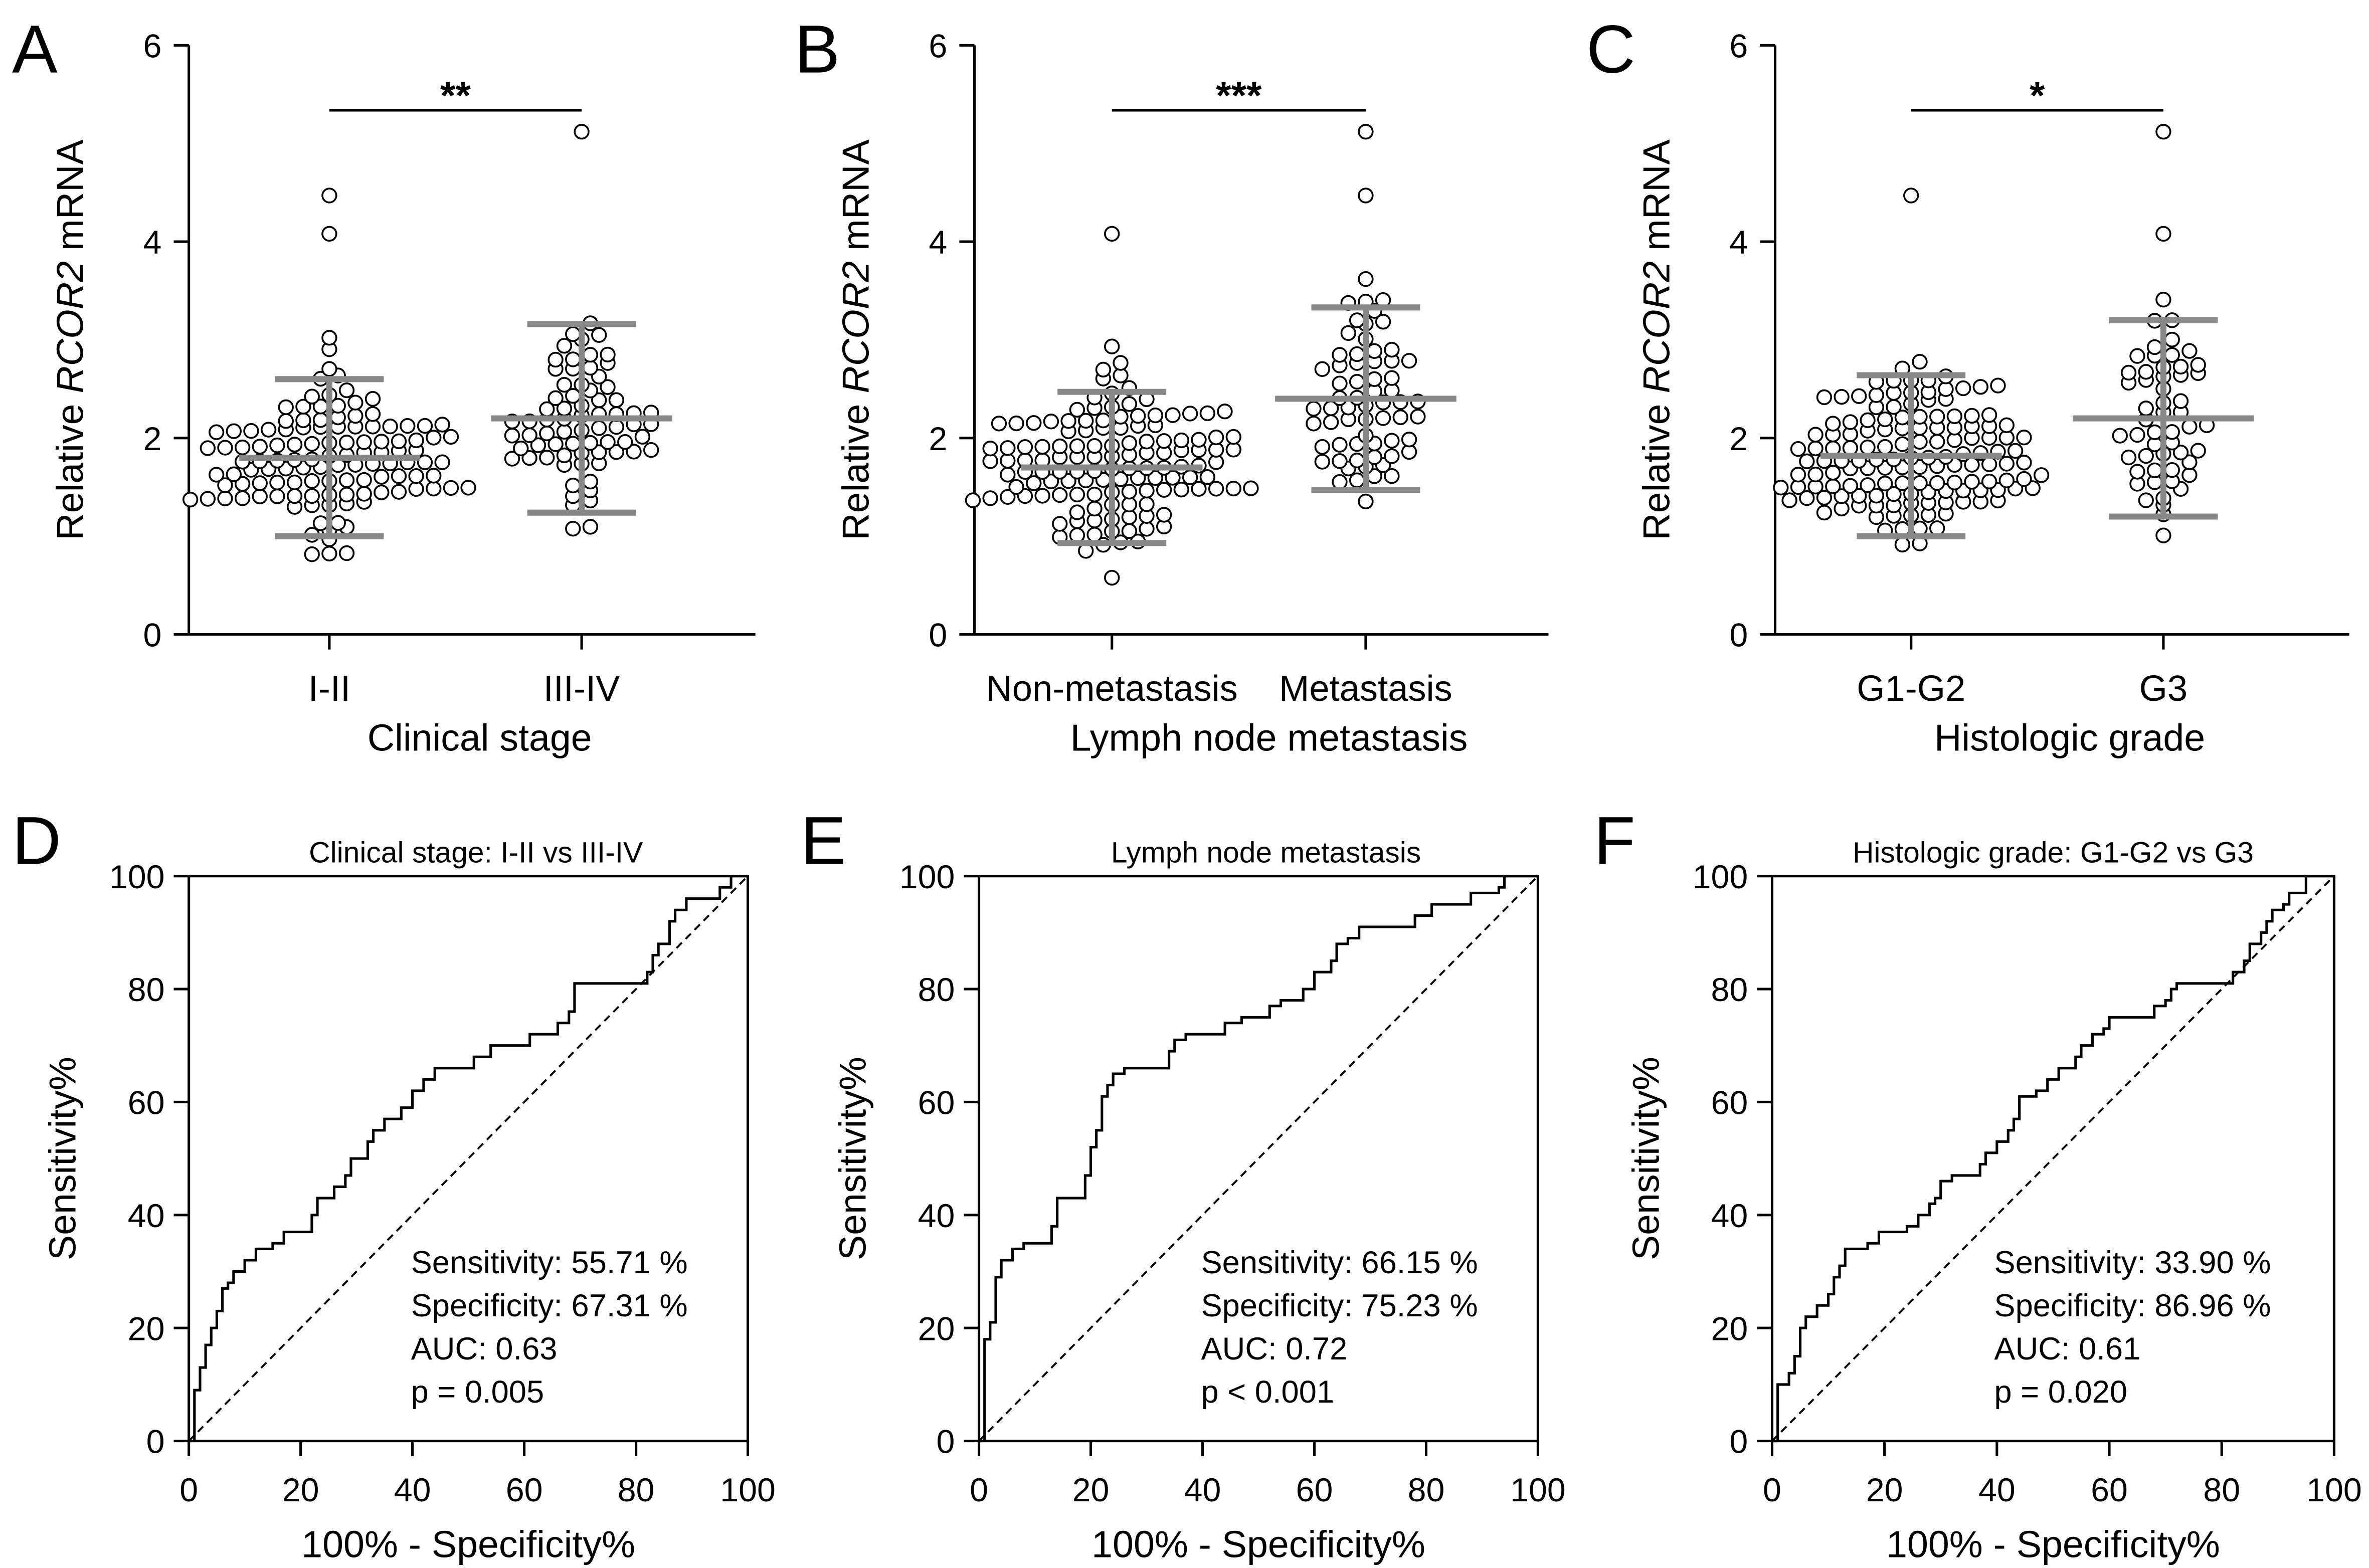 The height and width of the screenshot is (1568, 2369). What do you see at coordinates (1729, 1103) in the screenshot?
I see `y-tick-label: 60` at bounding box center [1729, 1103].